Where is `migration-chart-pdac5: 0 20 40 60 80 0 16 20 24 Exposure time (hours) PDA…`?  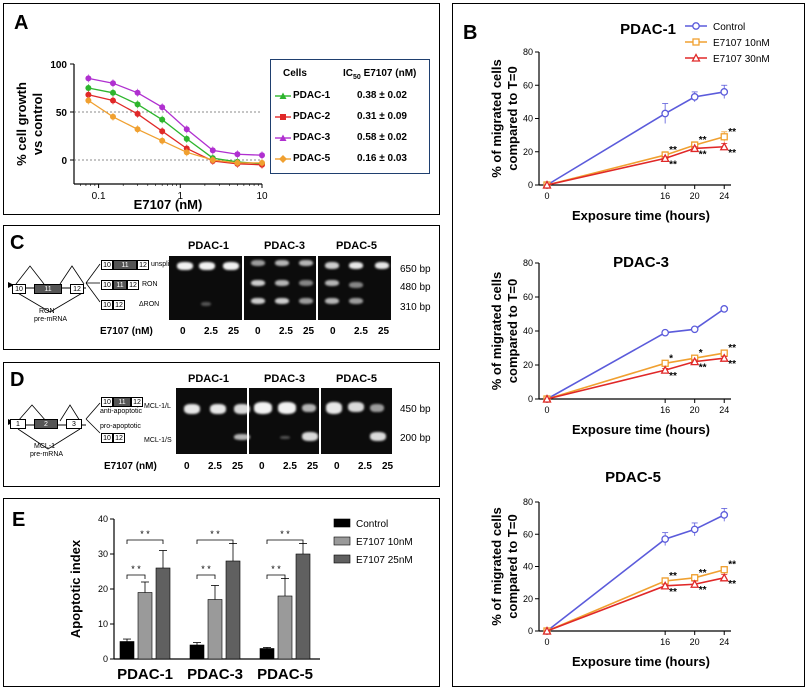
migration-chart-pdac5: 0 20 40 60 80 0 16 20 24 Exposure time (hours) PDA… is located at coordinates (612, 569).